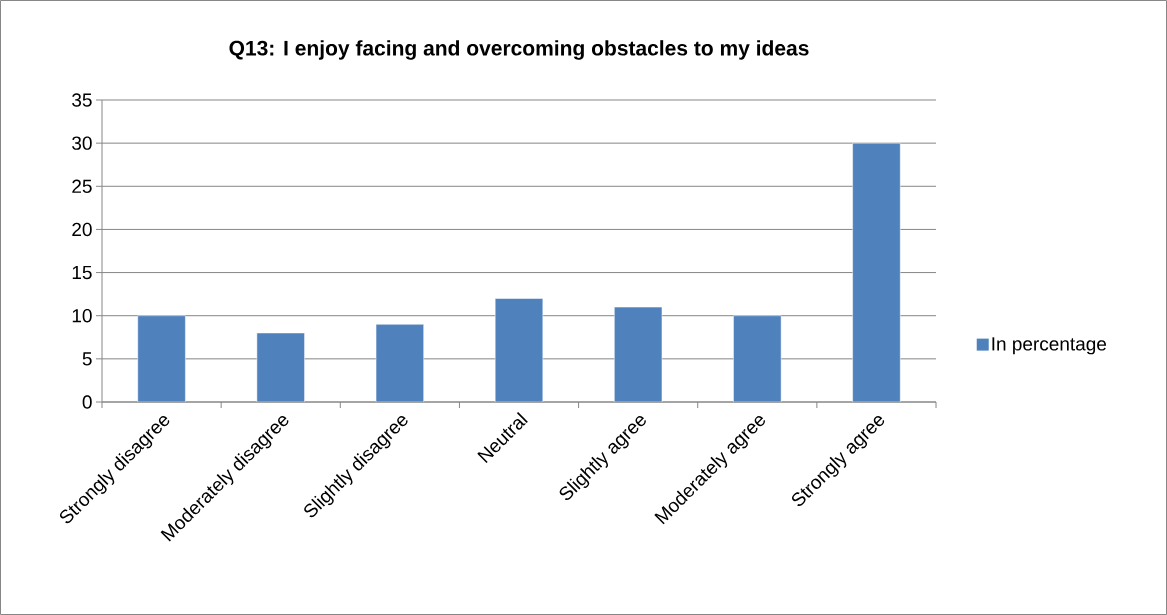  I want to click on y-tick-label: 0, so click(87, 402).